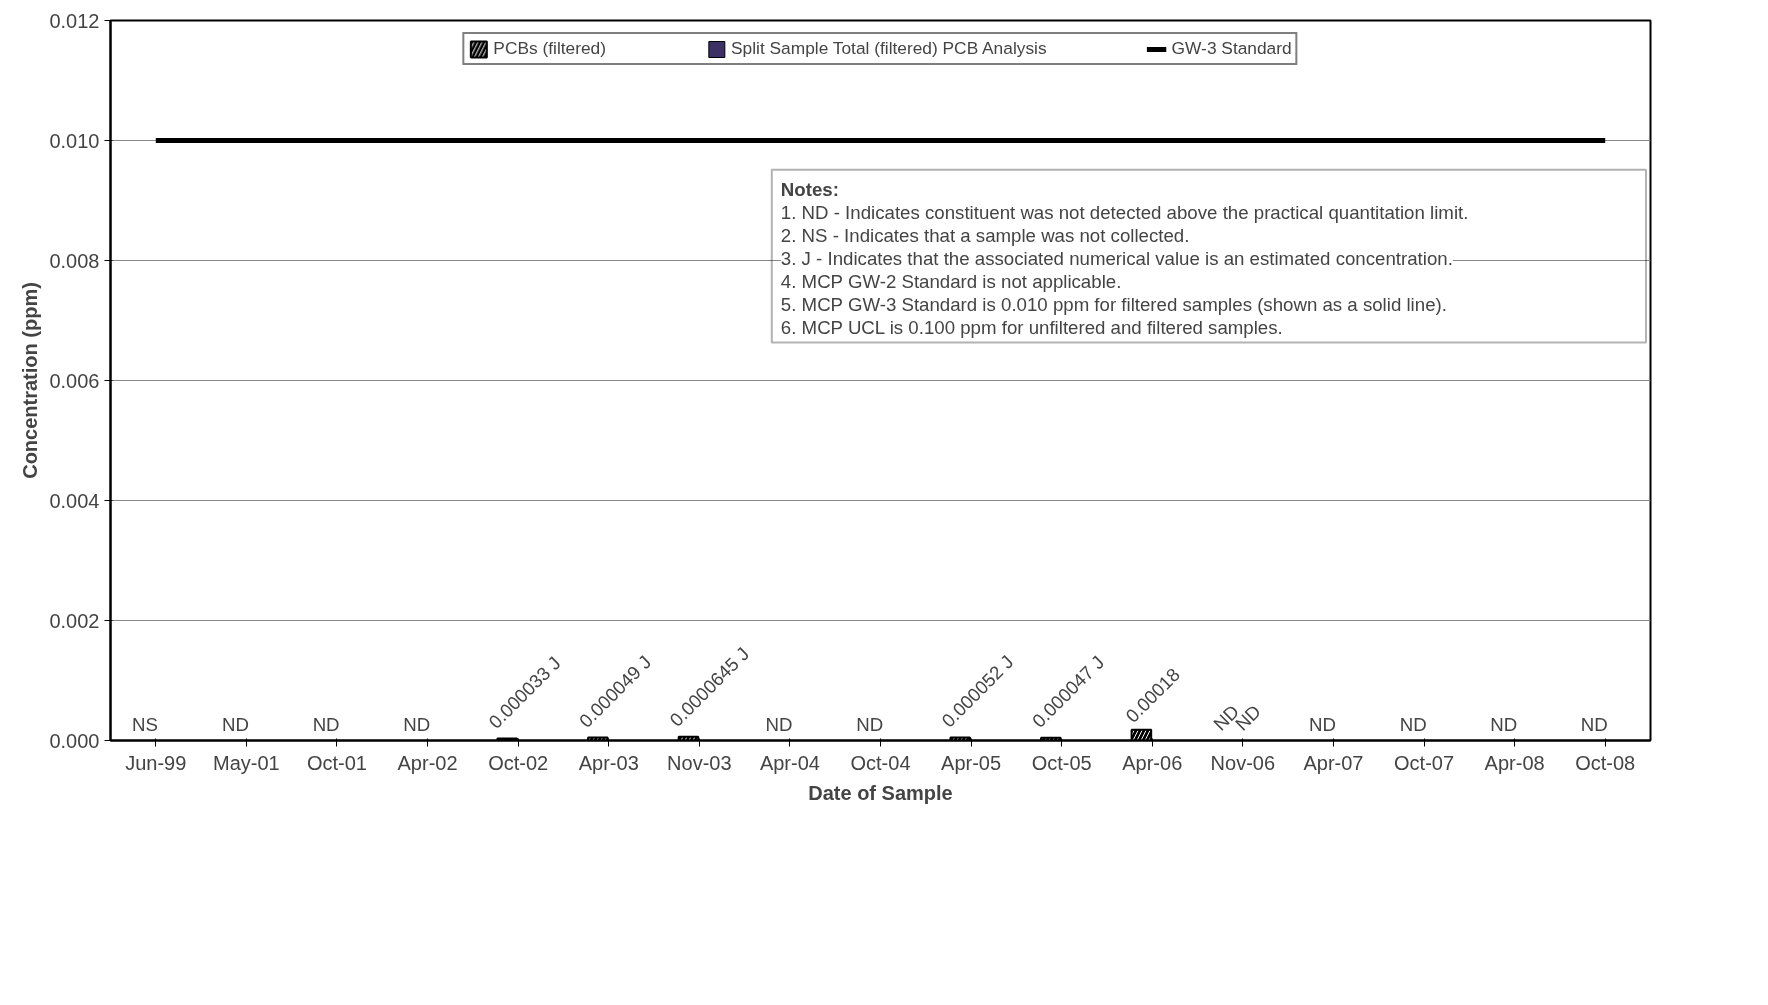 The width and height of the screenshot is (1768, 1005). I want to click on legend-label: Split Sample Total (filtered) PCB Analysis, so click(889, 48).